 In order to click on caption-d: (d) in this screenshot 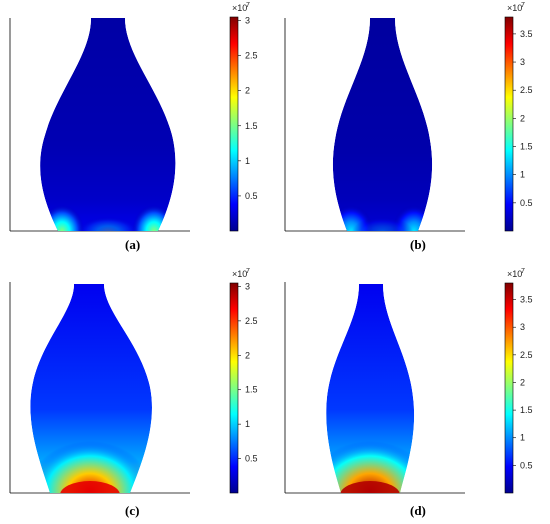, I will do `click(418, 510)`.